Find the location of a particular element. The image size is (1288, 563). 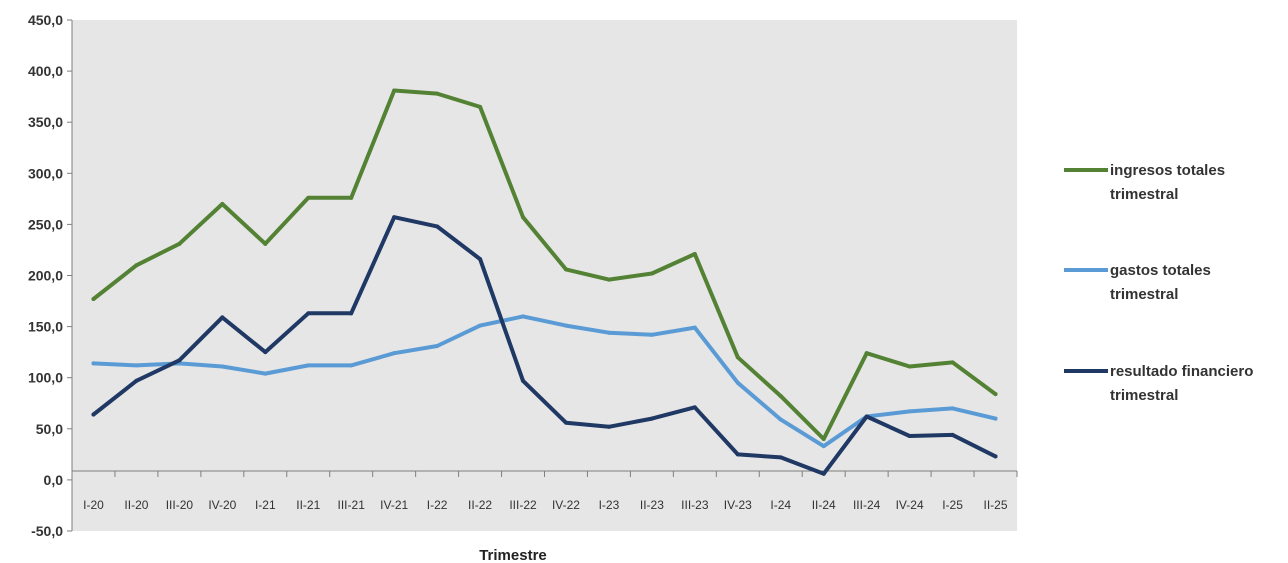

x-tick-label: III-22 is located at coordinates (523, 505).